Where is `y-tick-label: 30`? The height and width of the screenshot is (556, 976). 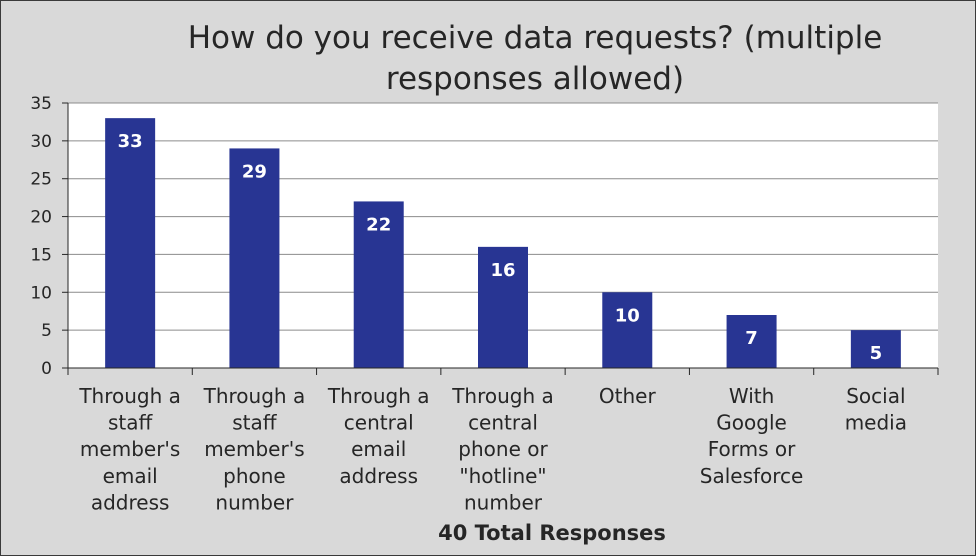
y-tick-label: 30 is located at coordinates (41, 142).